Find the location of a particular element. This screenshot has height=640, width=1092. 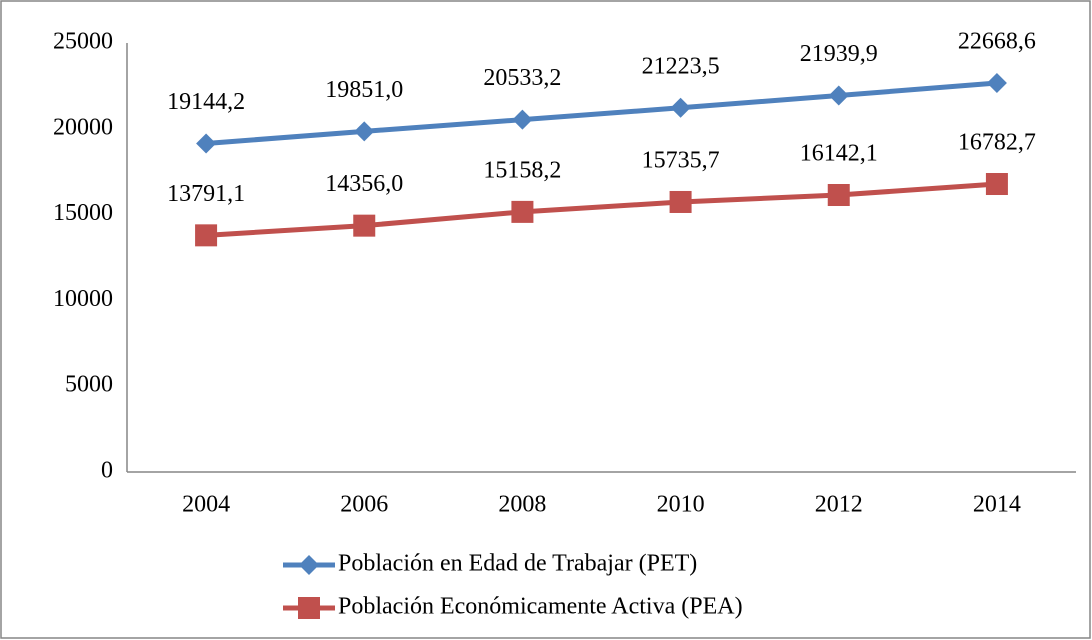

y-tick-label: 0 is located at coordinates (107, 471).